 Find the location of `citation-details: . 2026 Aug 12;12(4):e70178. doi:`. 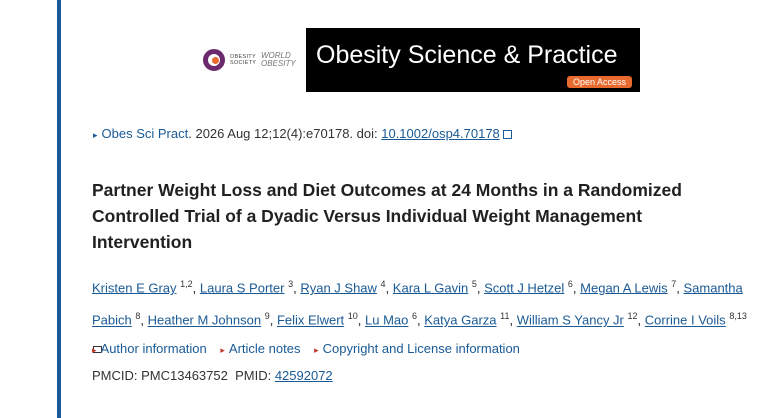

citation-details: . 2026 Aug 12;12(4):e70178. doi: is located at coordinates (285, 133).